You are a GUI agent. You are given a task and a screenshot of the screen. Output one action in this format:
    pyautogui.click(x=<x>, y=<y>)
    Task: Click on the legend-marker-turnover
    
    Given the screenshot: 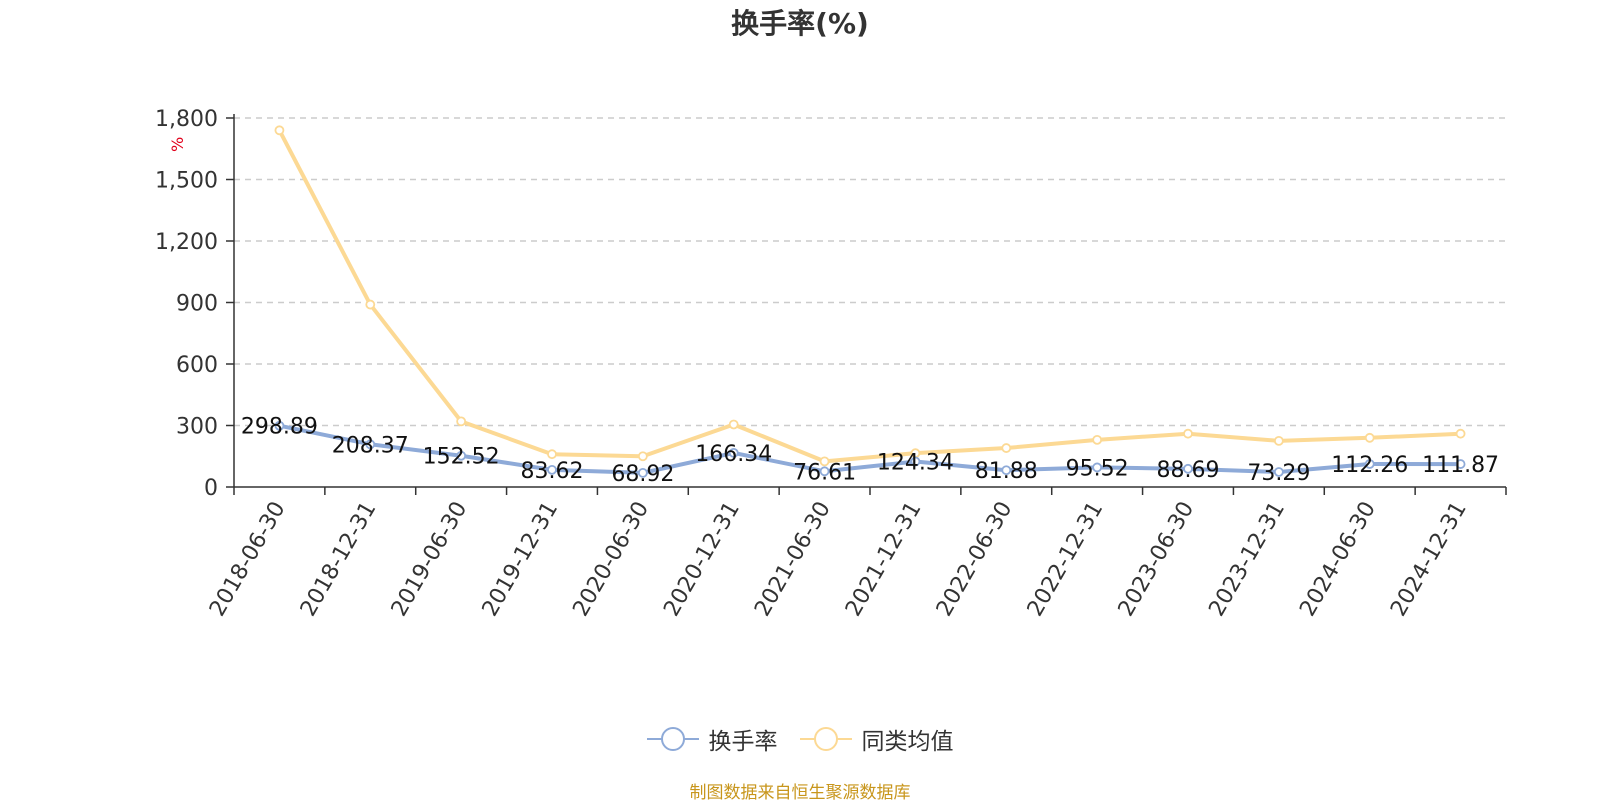 What is the action you would take?
    pyautogui.click(x=672, y=739)
    